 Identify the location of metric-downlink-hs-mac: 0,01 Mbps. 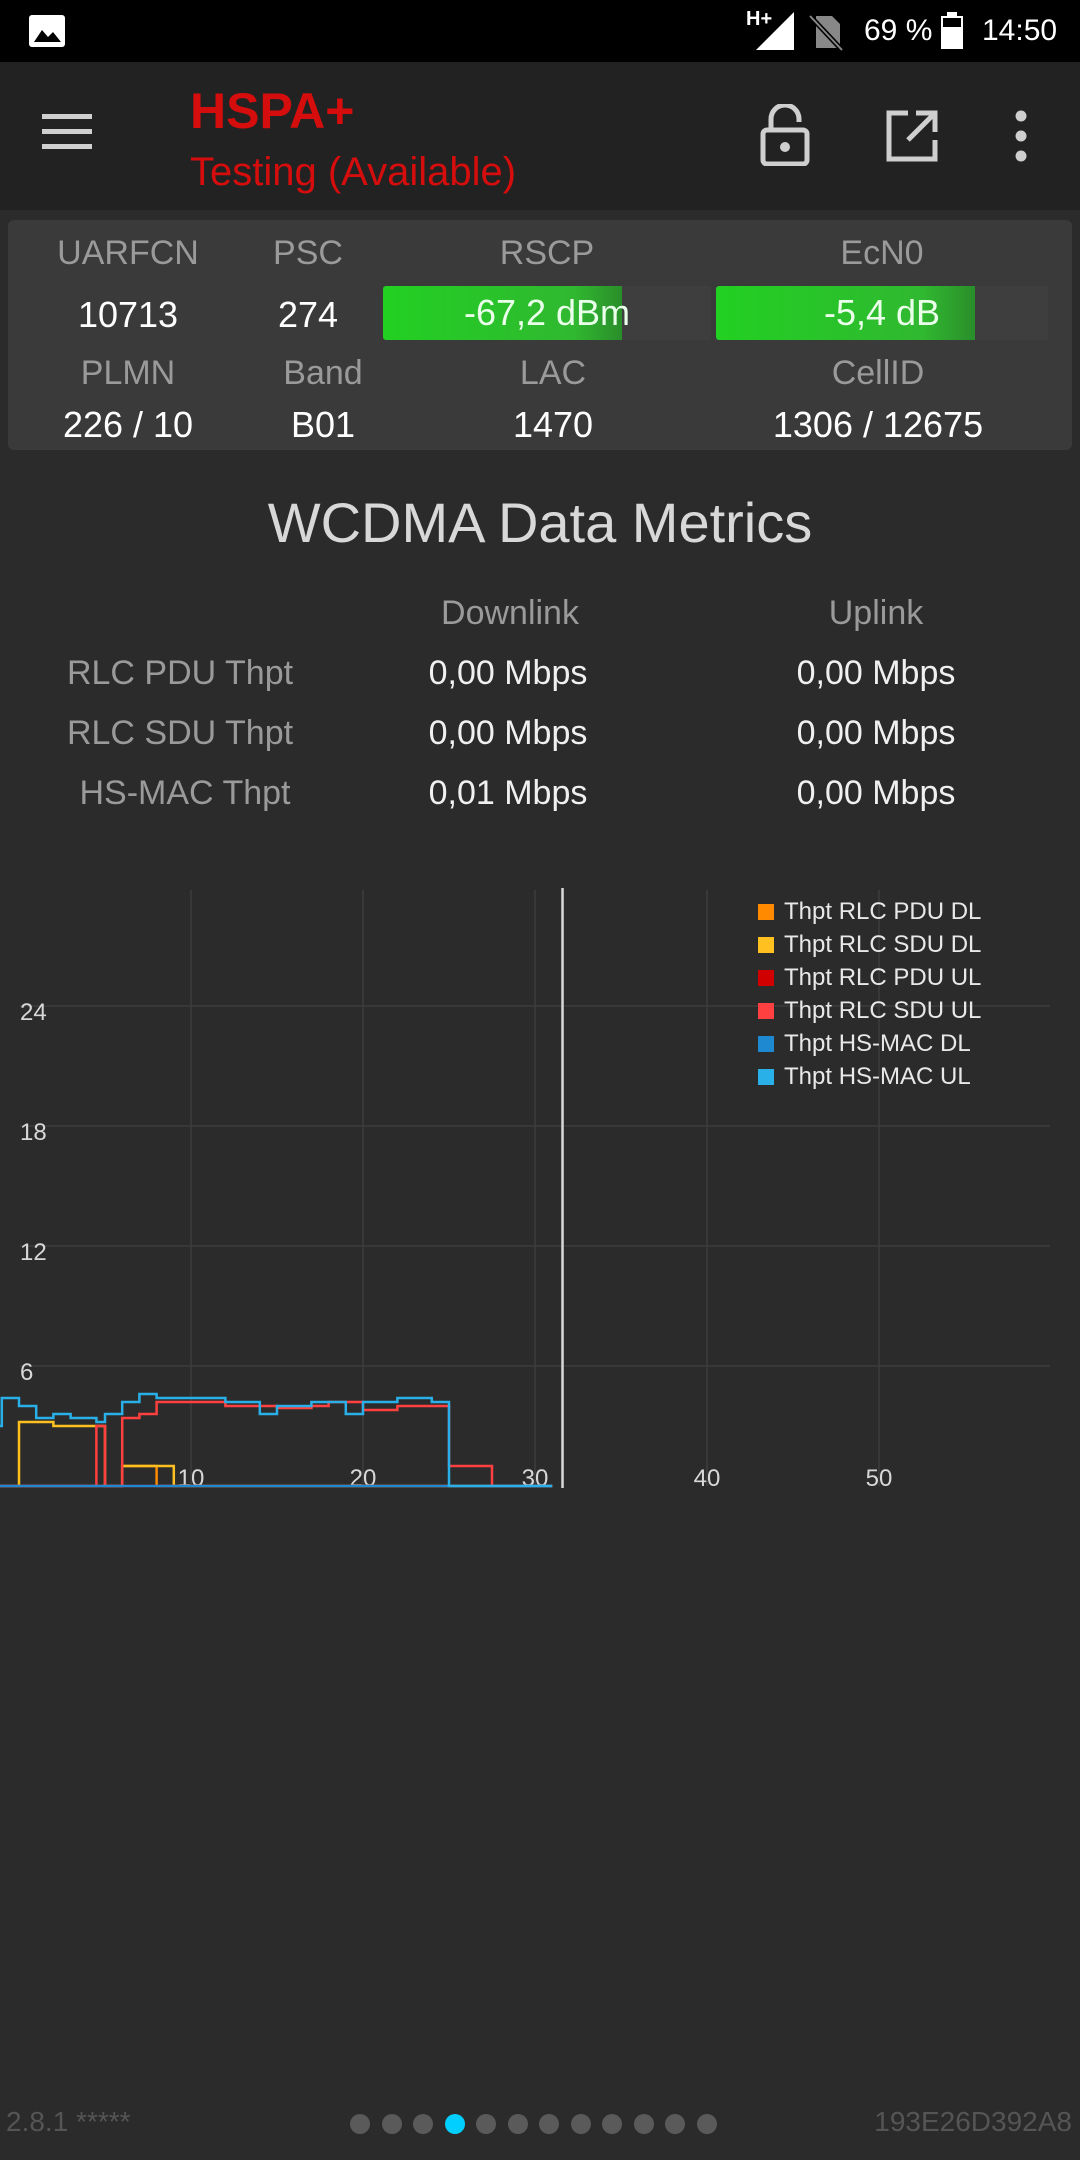
(508, 793).